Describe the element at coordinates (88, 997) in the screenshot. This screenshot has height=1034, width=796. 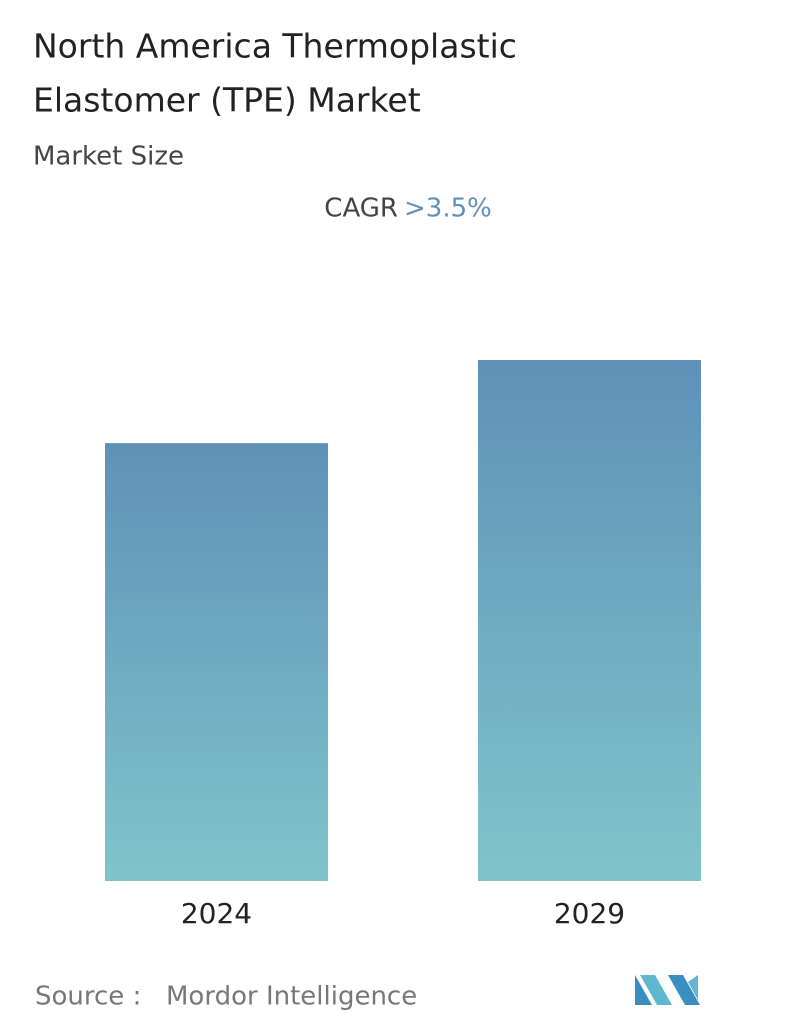
I see `source-label: Source :` at that location.